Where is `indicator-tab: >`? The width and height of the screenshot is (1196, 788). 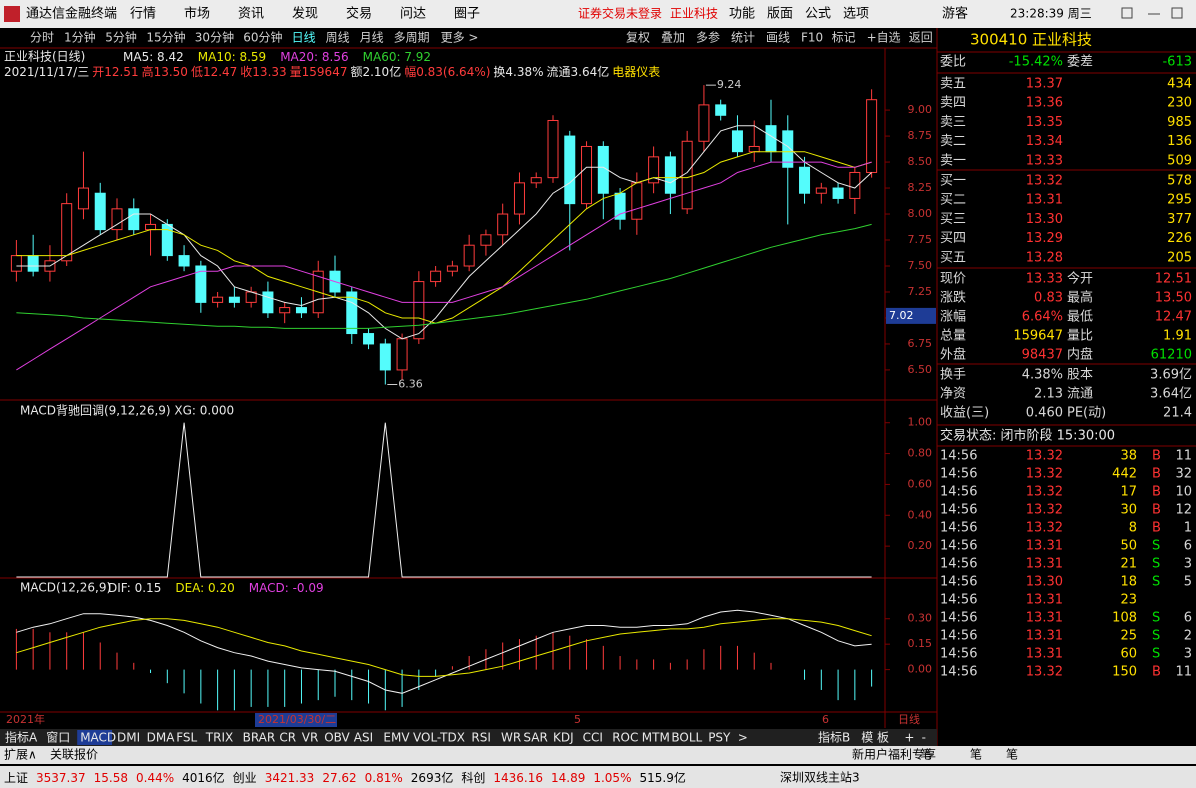
indicator-tab: > is located at coordinates (743, 738).